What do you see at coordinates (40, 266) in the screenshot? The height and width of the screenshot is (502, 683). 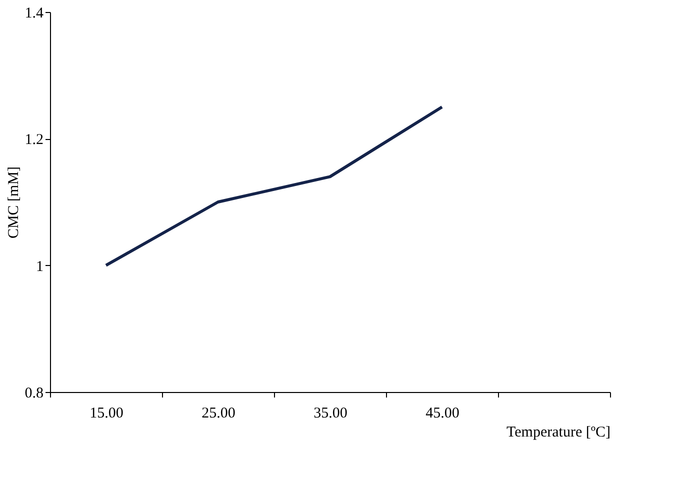 I see `y-tick-label: 1` at bounding box center [40, 266].